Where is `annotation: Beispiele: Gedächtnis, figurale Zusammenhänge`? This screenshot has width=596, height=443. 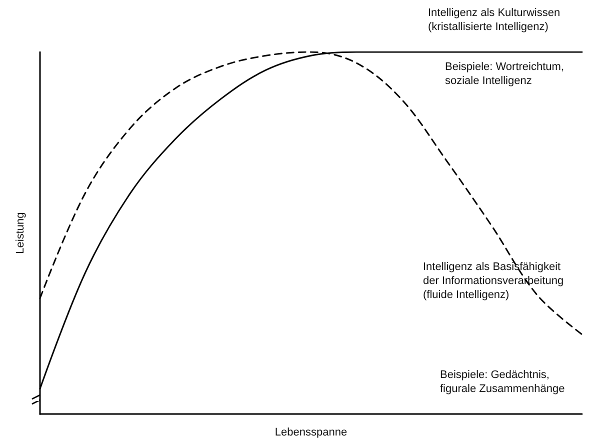 annotation: Beispiele: Gedächtnis, figurale Zusammenhänge is located at coordinates (502, 382).